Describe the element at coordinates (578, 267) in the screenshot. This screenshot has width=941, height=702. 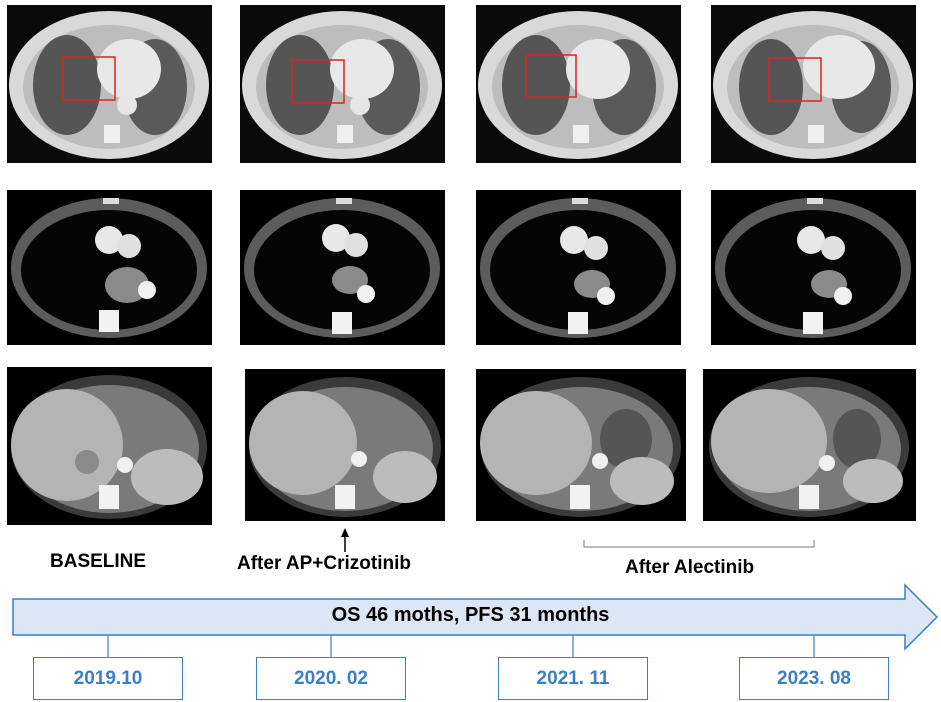
I see `mediastinal-ct-2021` at that location.